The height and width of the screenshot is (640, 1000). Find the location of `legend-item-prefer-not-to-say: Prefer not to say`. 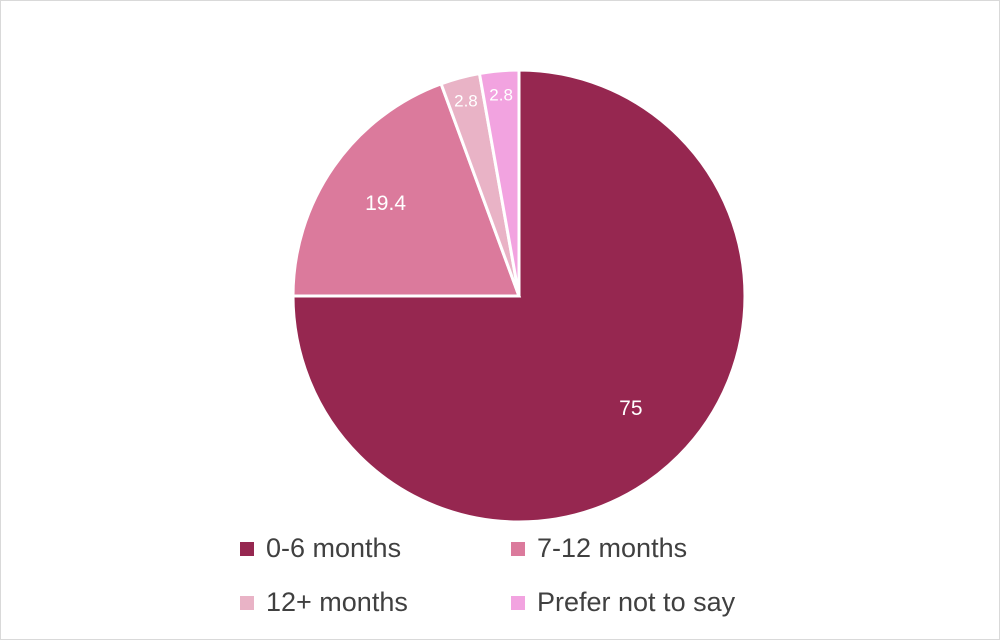

legend-item-prefer-not-to-say: Prefer not to say is located at coordinates (623, 602).